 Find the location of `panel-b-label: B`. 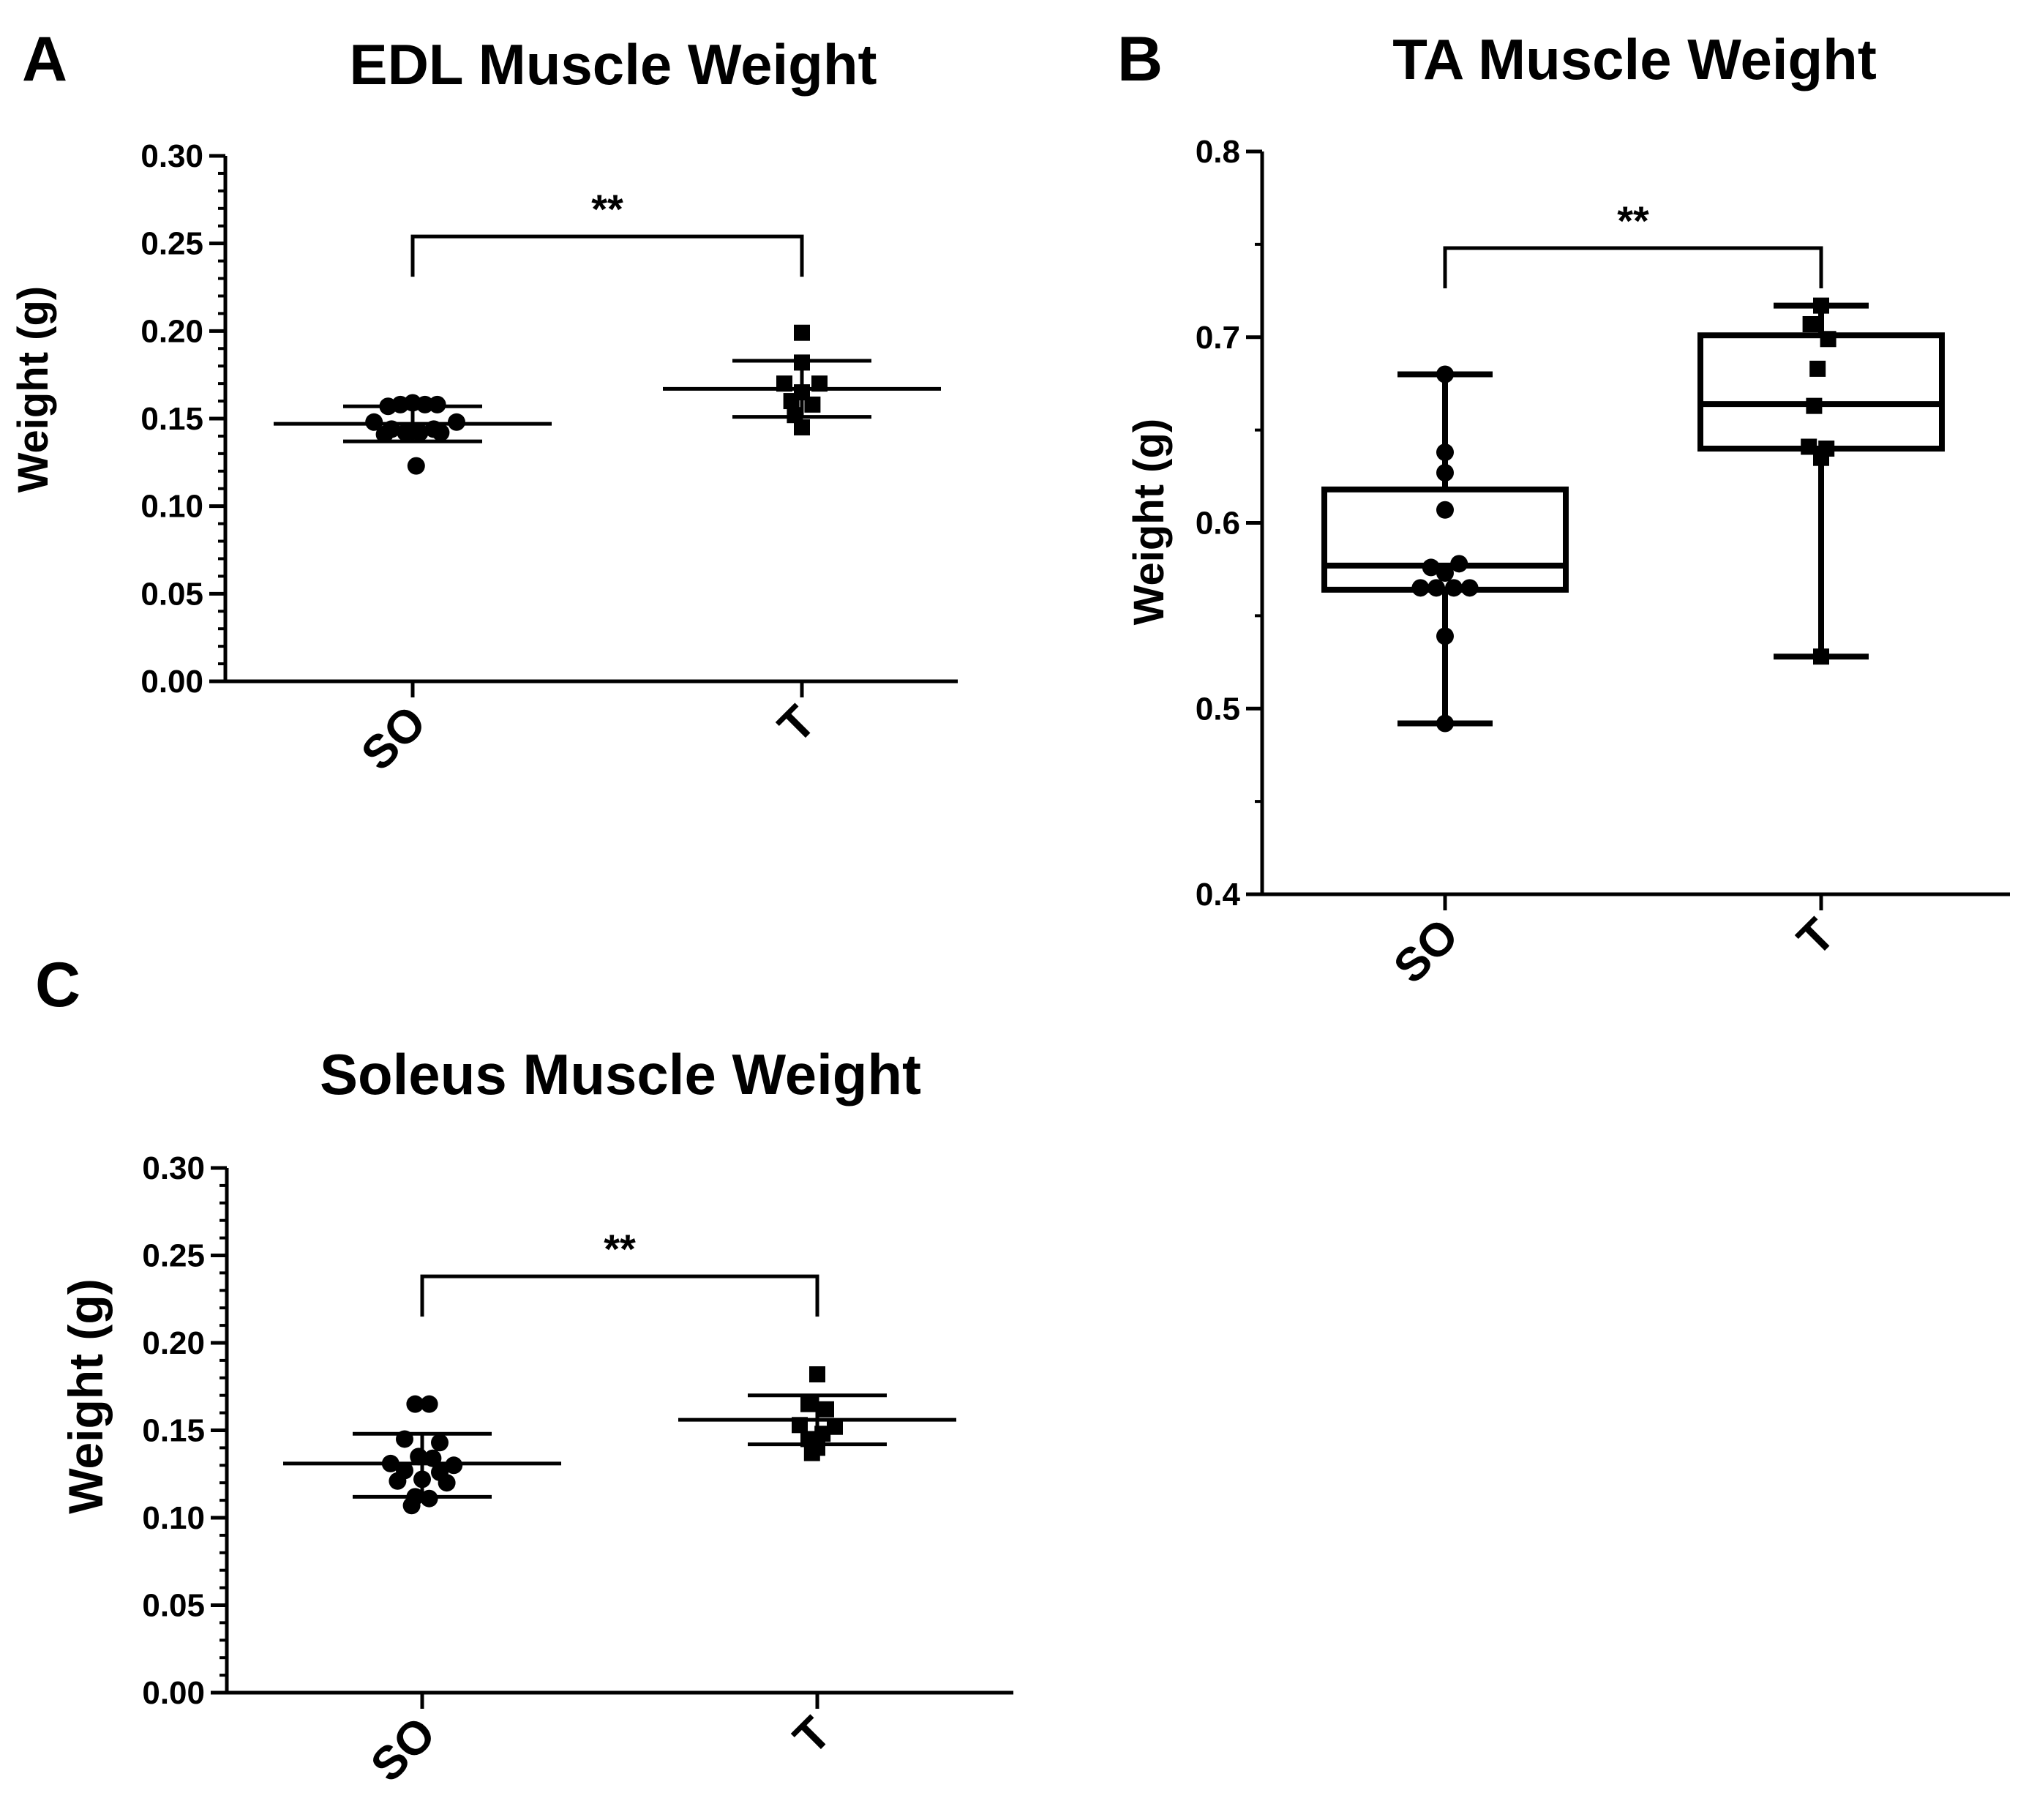

panel-b-label: B is located at coordinates (1140, 59).